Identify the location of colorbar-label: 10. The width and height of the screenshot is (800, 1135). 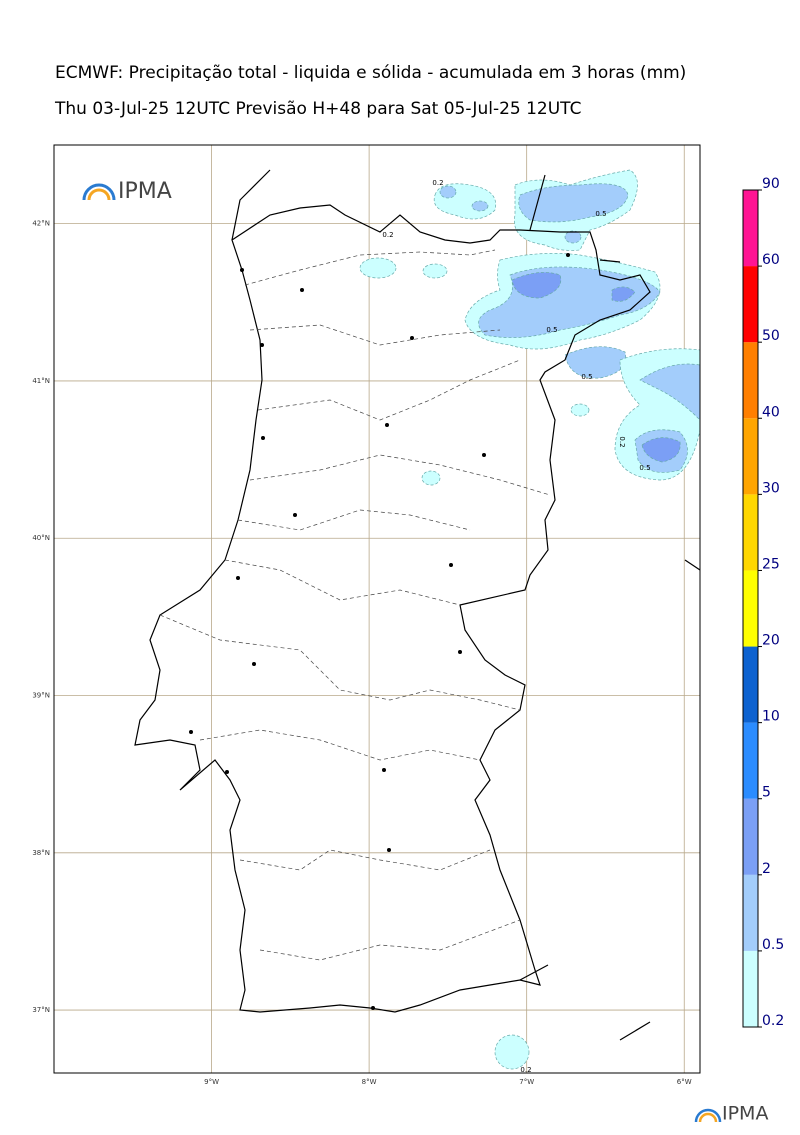
(771, 717).